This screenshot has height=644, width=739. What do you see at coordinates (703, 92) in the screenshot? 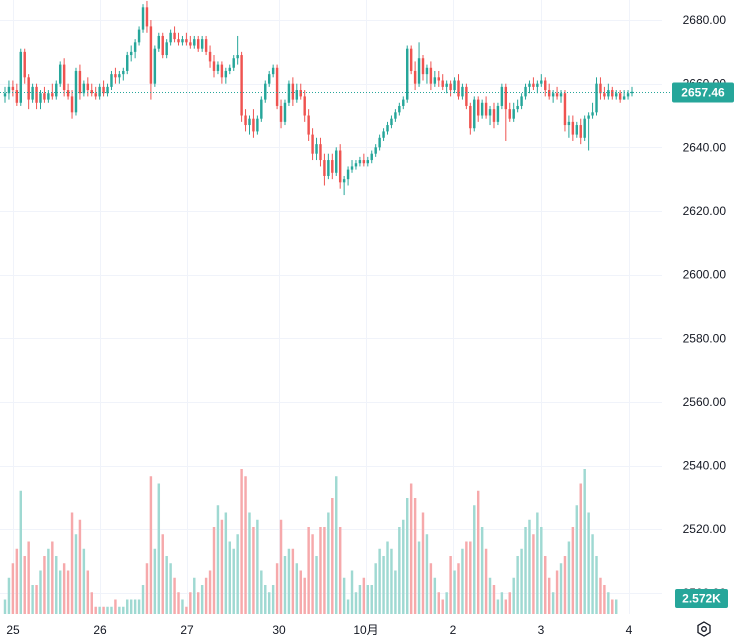
I see `last-price-badge` at bounding box center [703, 92].